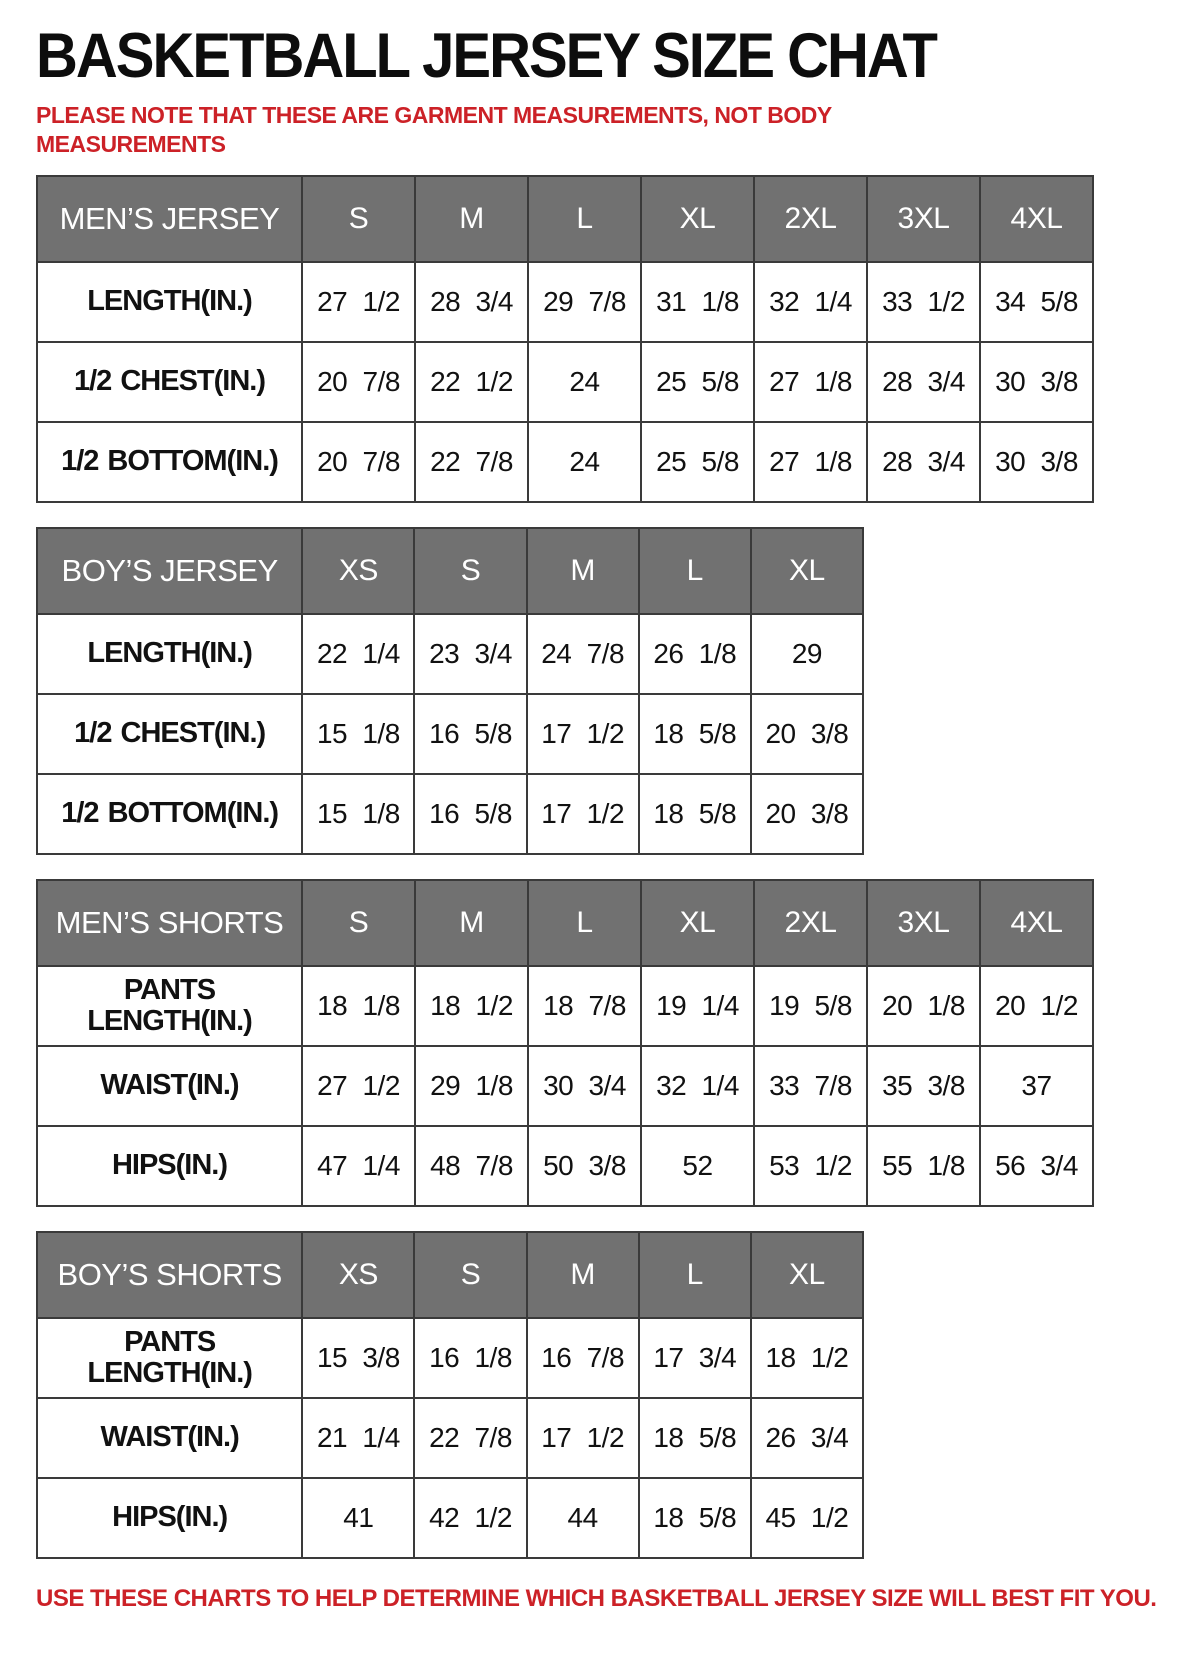 Image resolution: width=1200 pixels, height=1679 pixels. Describe the element at coordinates (582, 653) in the screenshot. I see `measurement-value: 24 7/8` at that location.